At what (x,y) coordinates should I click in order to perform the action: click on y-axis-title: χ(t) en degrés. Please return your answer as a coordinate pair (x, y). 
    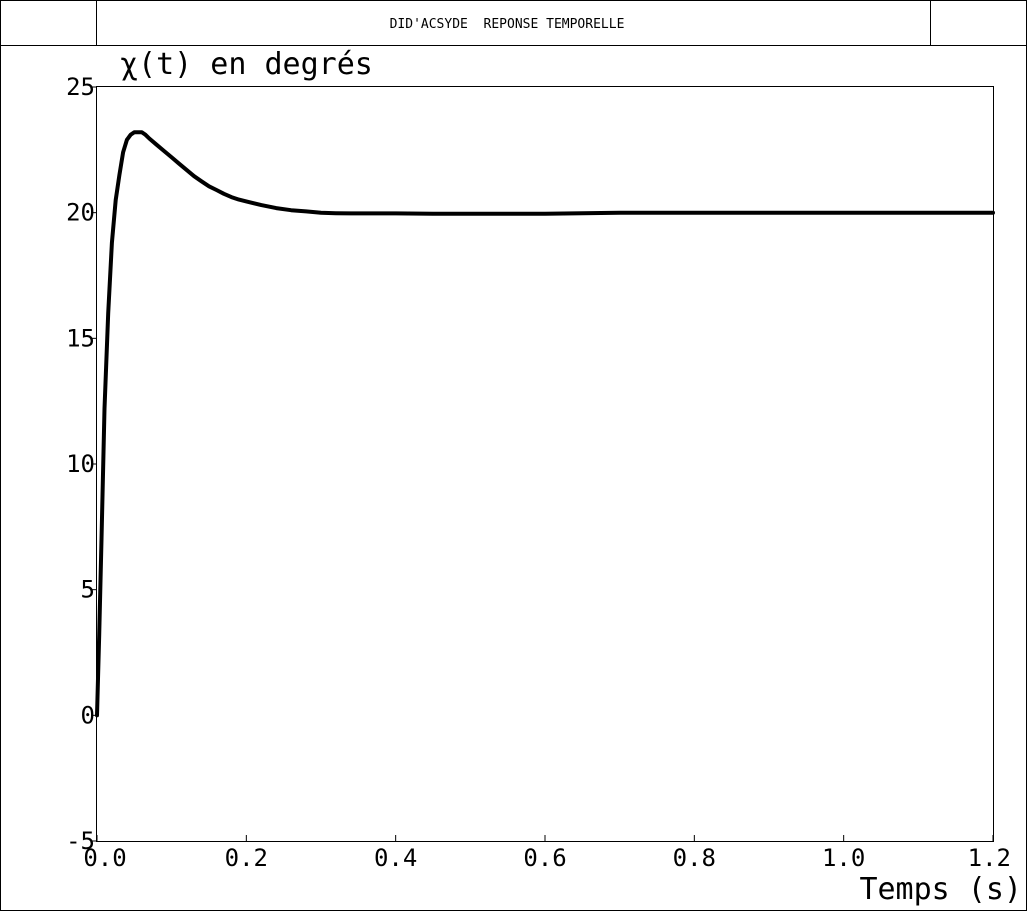
    Looking at the image, I should click on (246, 64).